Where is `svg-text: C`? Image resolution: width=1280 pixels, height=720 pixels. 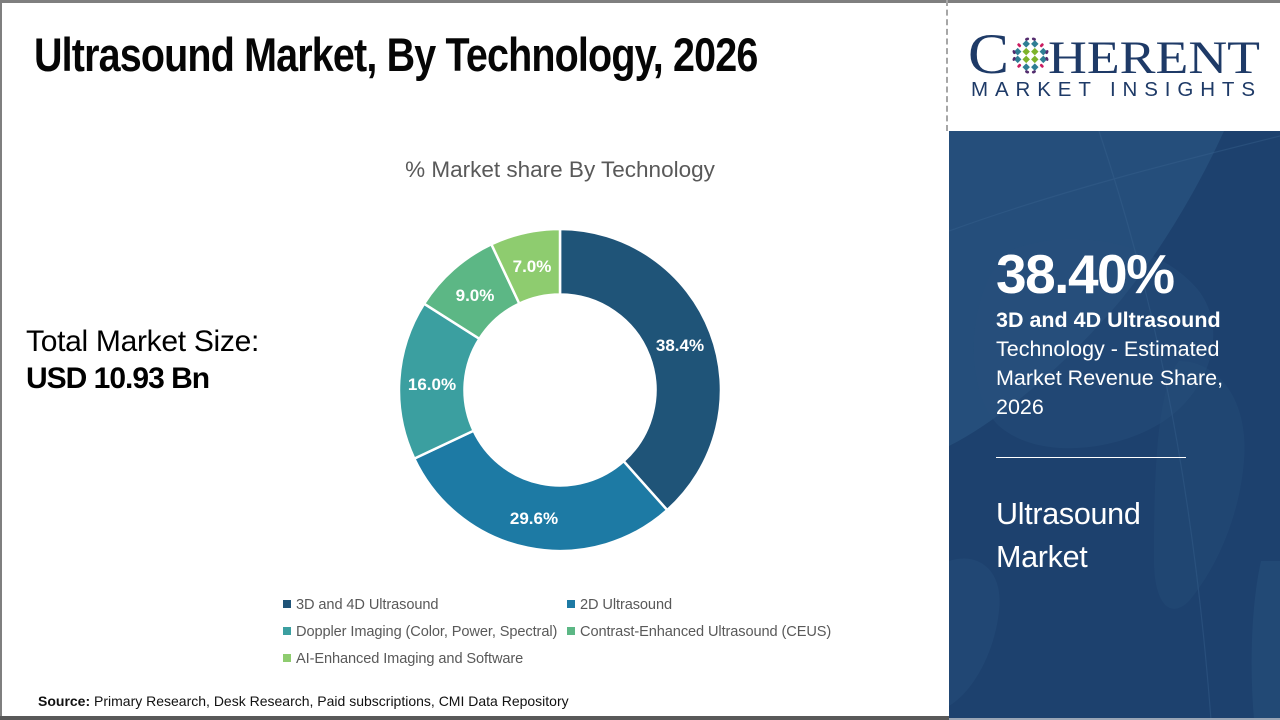
svg-text: C is located at coordinates (988, 54).